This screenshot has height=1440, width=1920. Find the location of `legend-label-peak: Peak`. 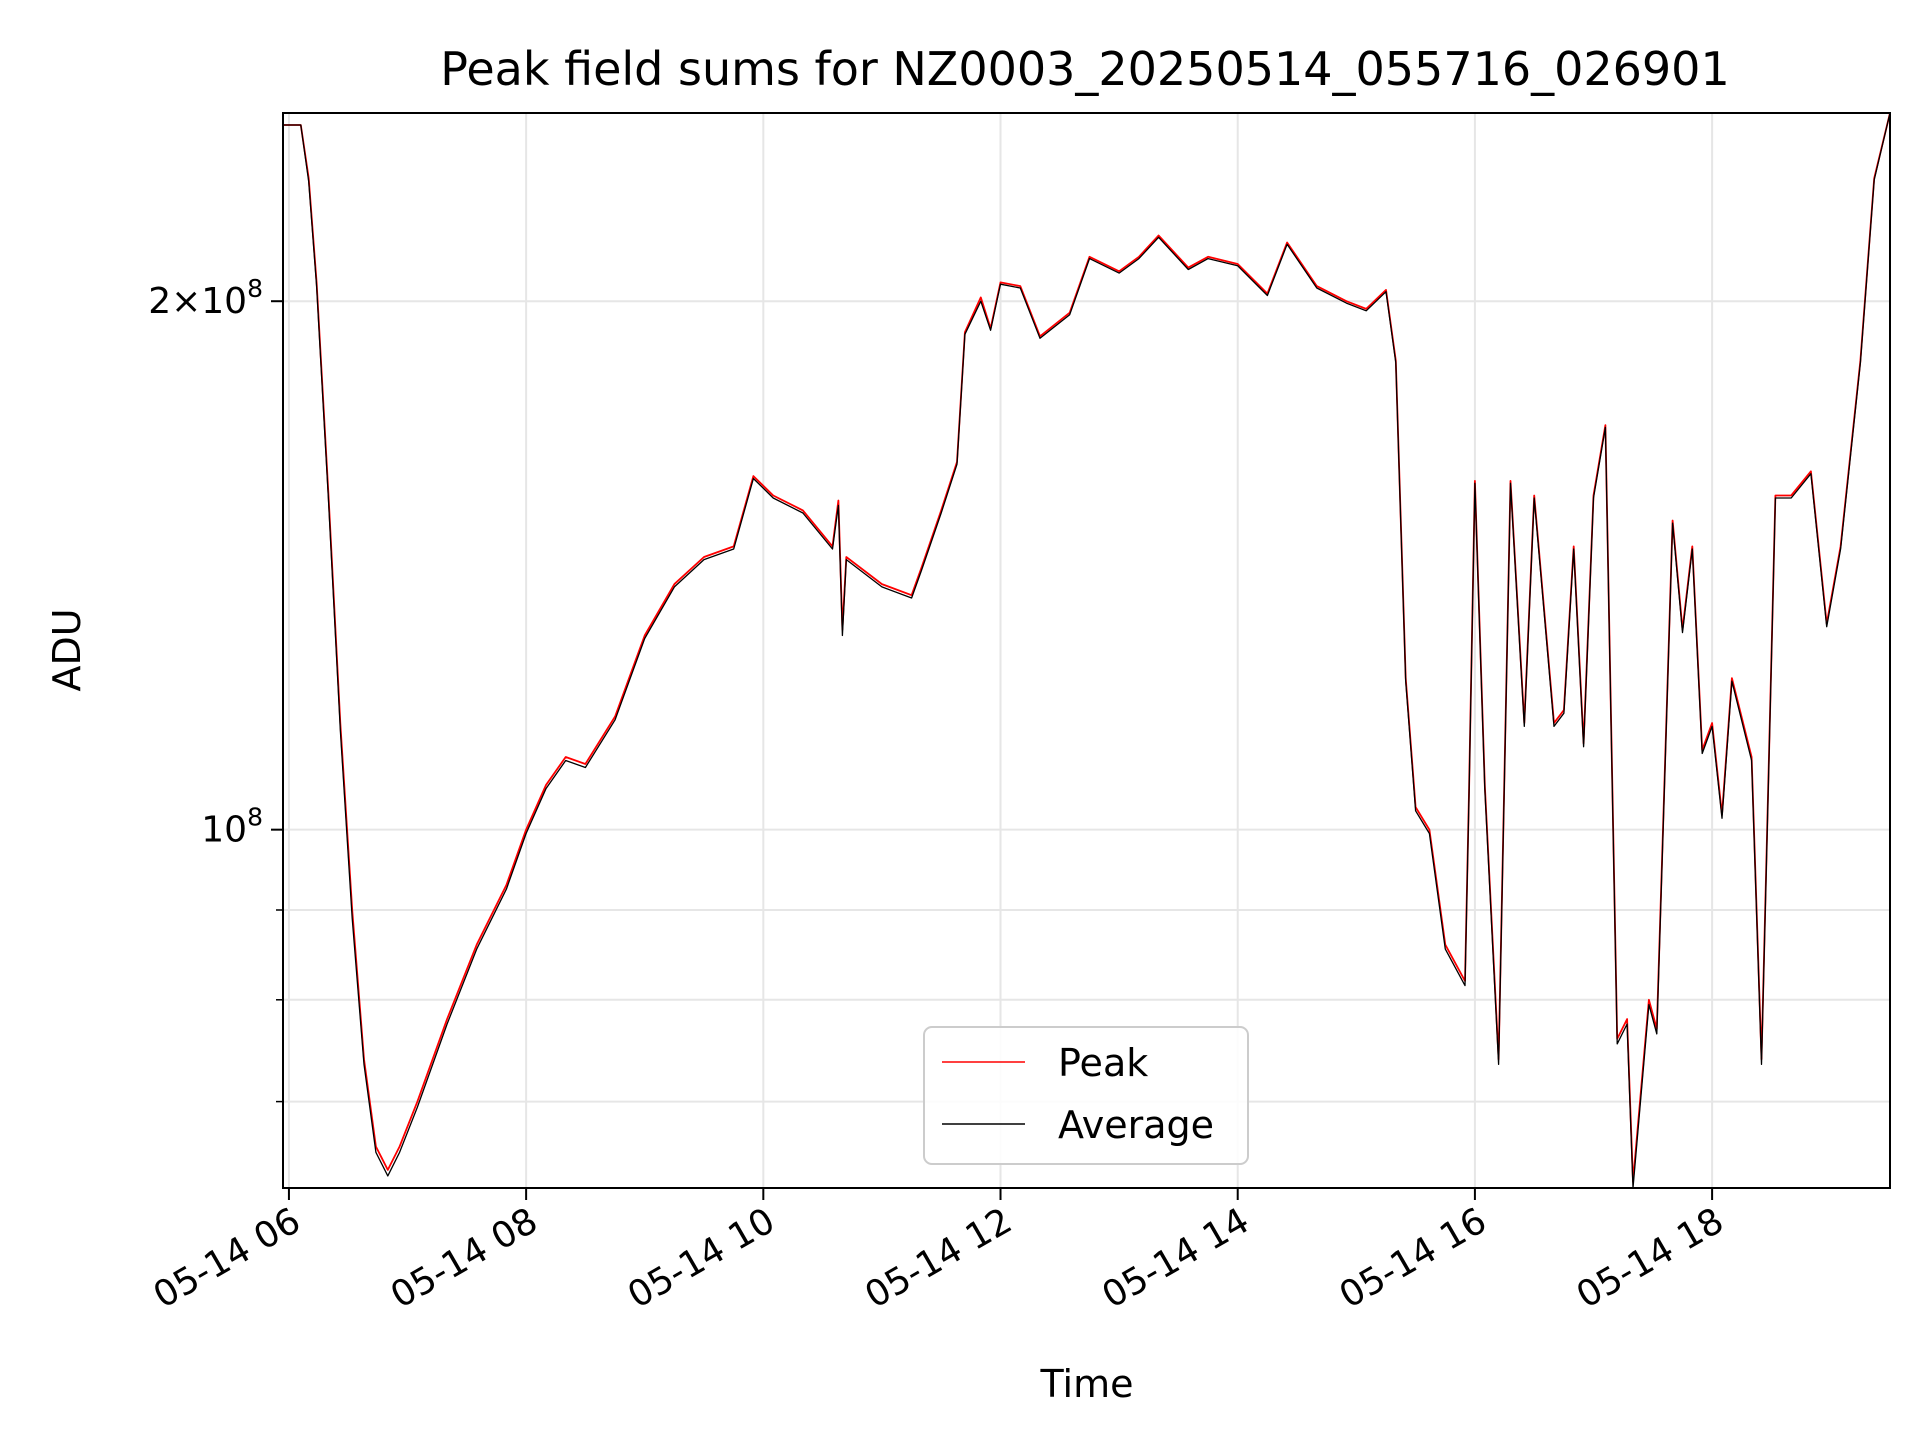

legend-label-peak: Peak is located at coordinates (1103, 1063).